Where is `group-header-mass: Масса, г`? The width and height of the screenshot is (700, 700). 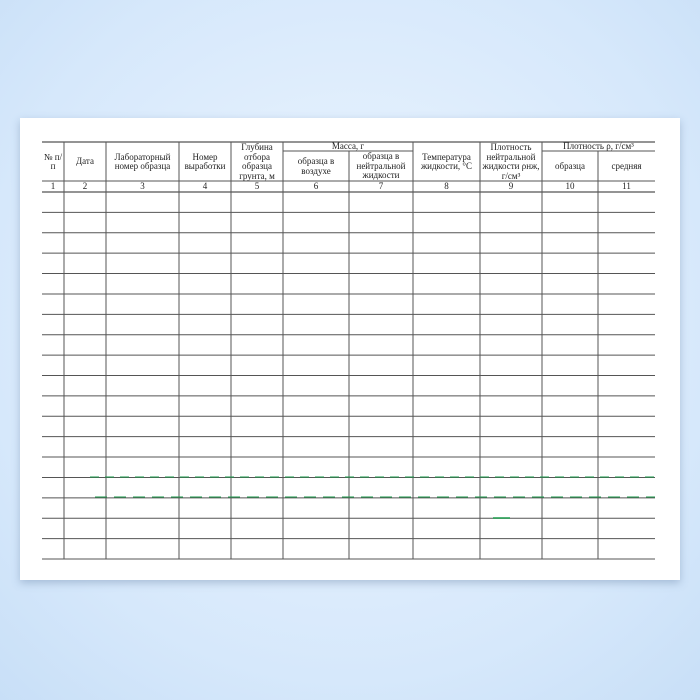 group-header-mass: Масса, г is located at coordinates (348, 145).